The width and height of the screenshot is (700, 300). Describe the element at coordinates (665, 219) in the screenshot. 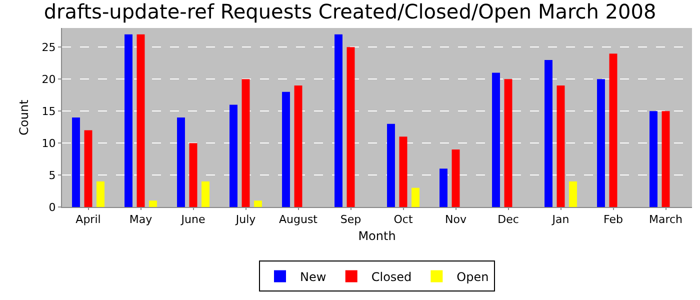

I see `x-tick-label: March` at that location.